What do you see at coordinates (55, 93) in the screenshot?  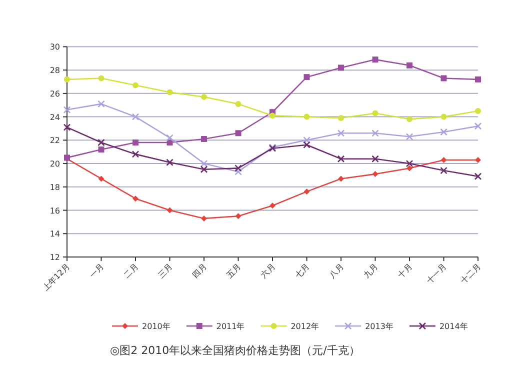 I see `y-tick-label: 26` at bounding box center [55, 93].